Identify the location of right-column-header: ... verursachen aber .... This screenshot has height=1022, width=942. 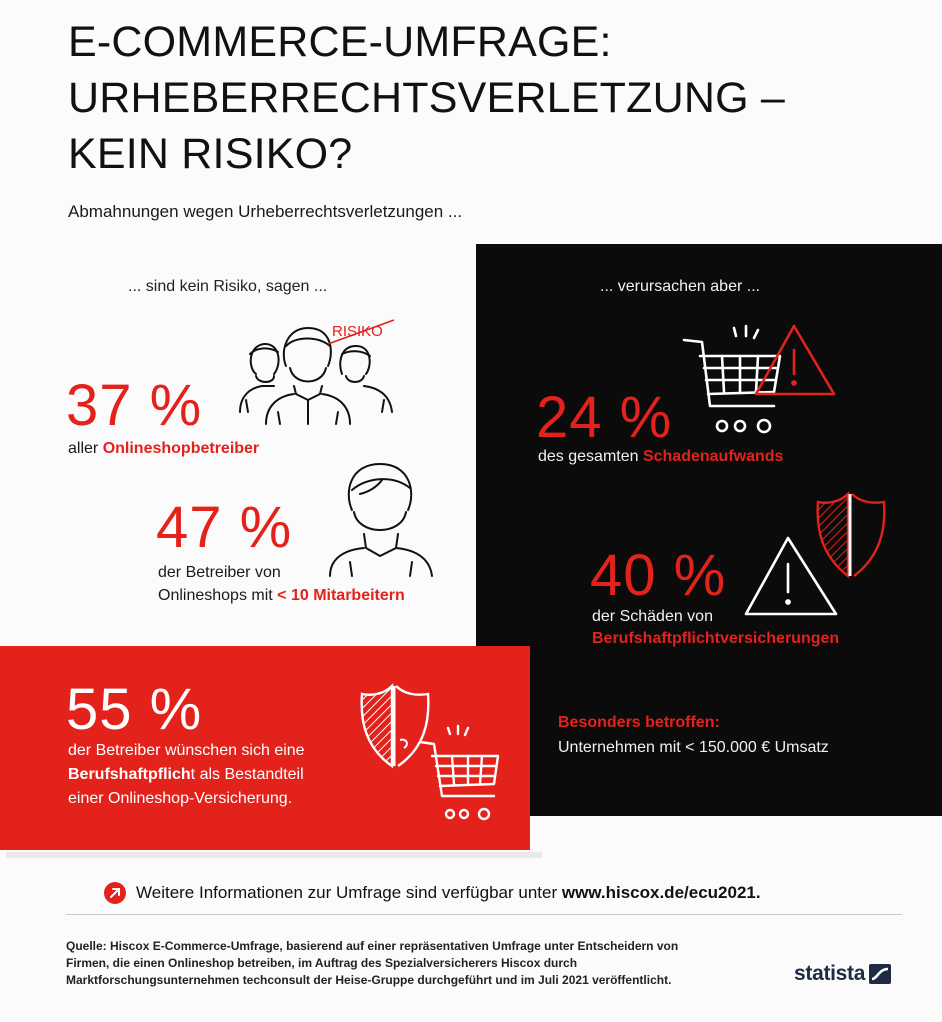
(680, 286).